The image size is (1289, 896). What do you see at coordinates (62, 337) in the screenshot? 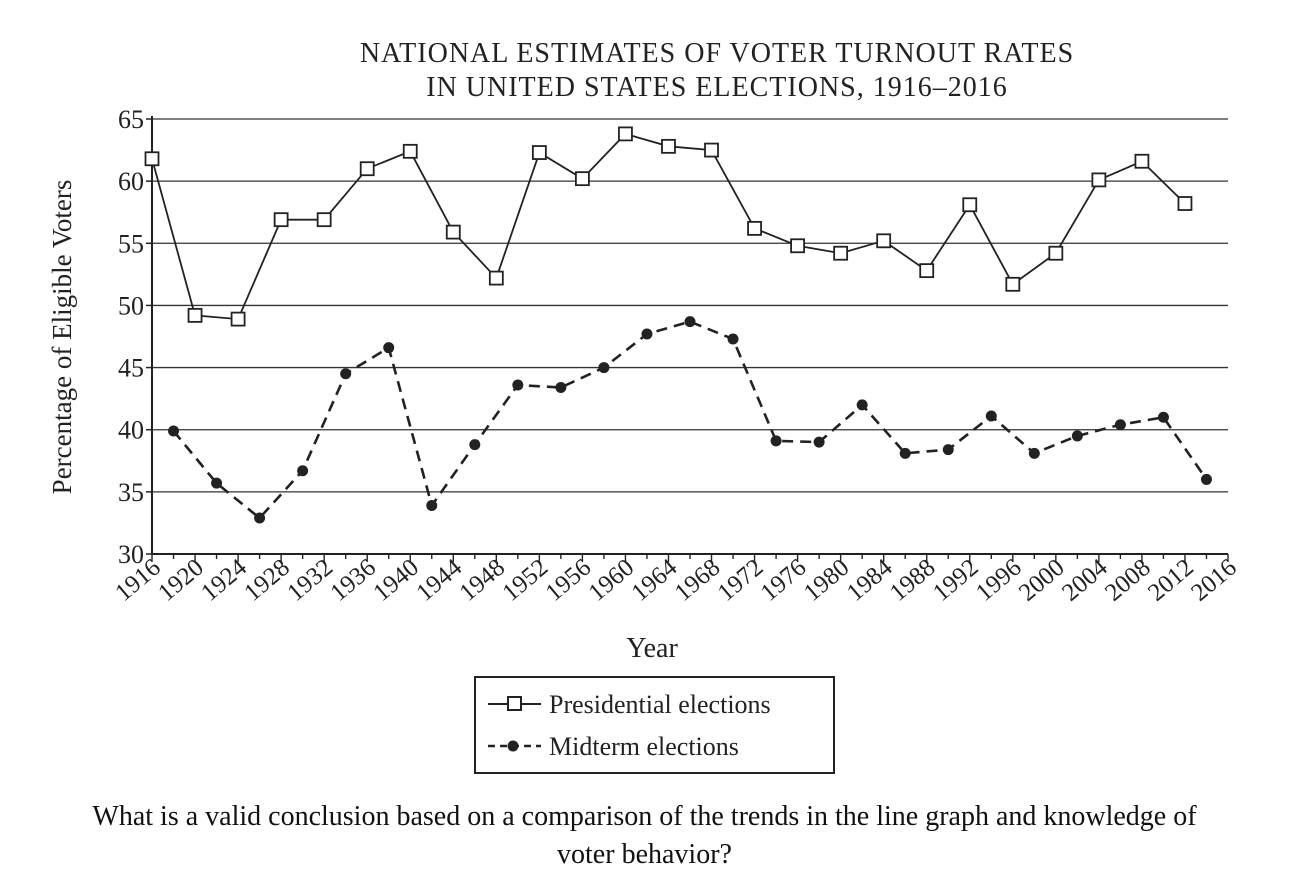
I see `y-axis-label: Percentage of Eligible Voters` at bounding box center [62, 337].